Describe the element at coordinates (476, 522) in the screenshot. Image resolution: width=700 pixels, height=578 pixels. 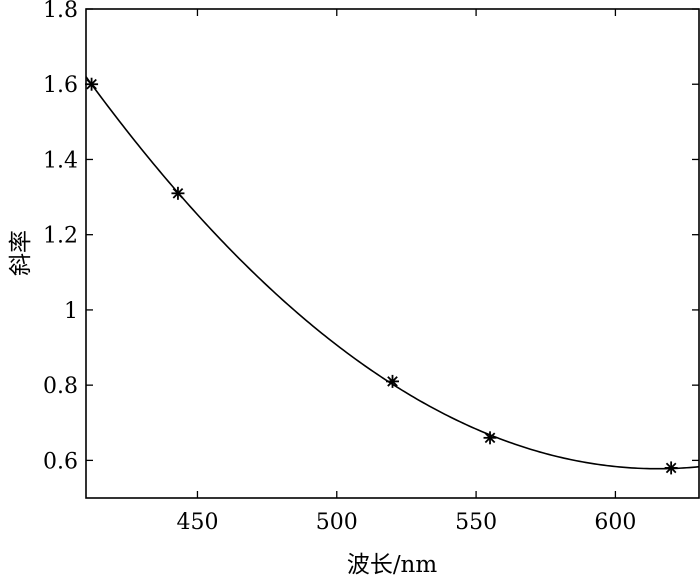
I see `x-tick-label: 550` at that location.